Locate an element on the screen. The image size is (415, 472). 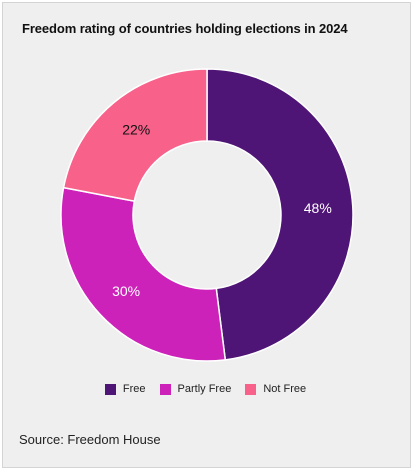
slice-label-free: 48% is located at coordinates (318, 208).